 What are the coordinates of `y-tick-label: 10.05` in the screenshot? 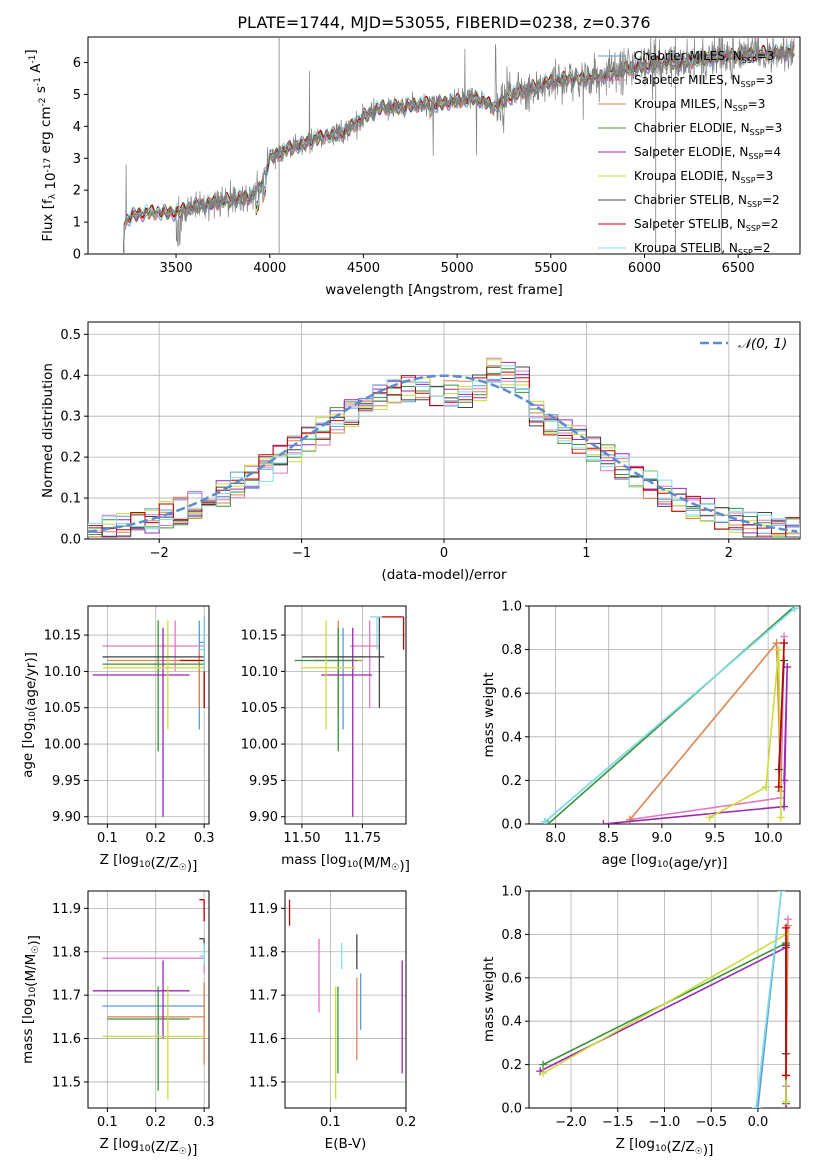 It's located at (259, 708).